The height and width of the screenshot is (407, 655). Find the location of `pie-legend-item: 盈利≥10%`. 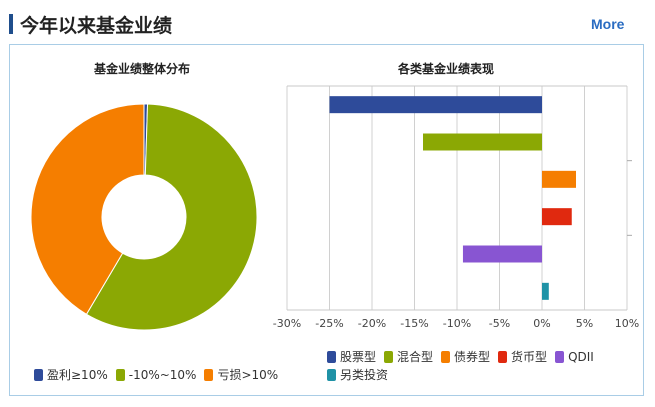

pie-legend-item: 盈利≥10% is located at coordinates (71, 374).